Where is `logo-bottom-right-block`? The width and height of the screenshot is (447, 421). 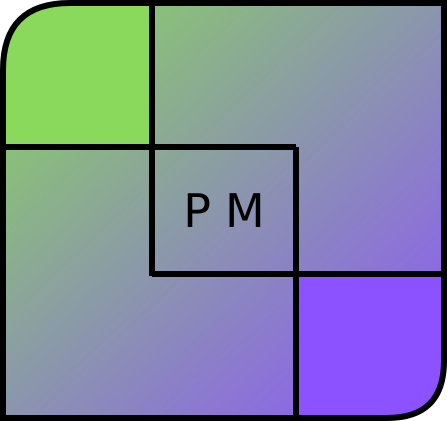
logo-bottom-right-block is located at coordinates (370, 347).